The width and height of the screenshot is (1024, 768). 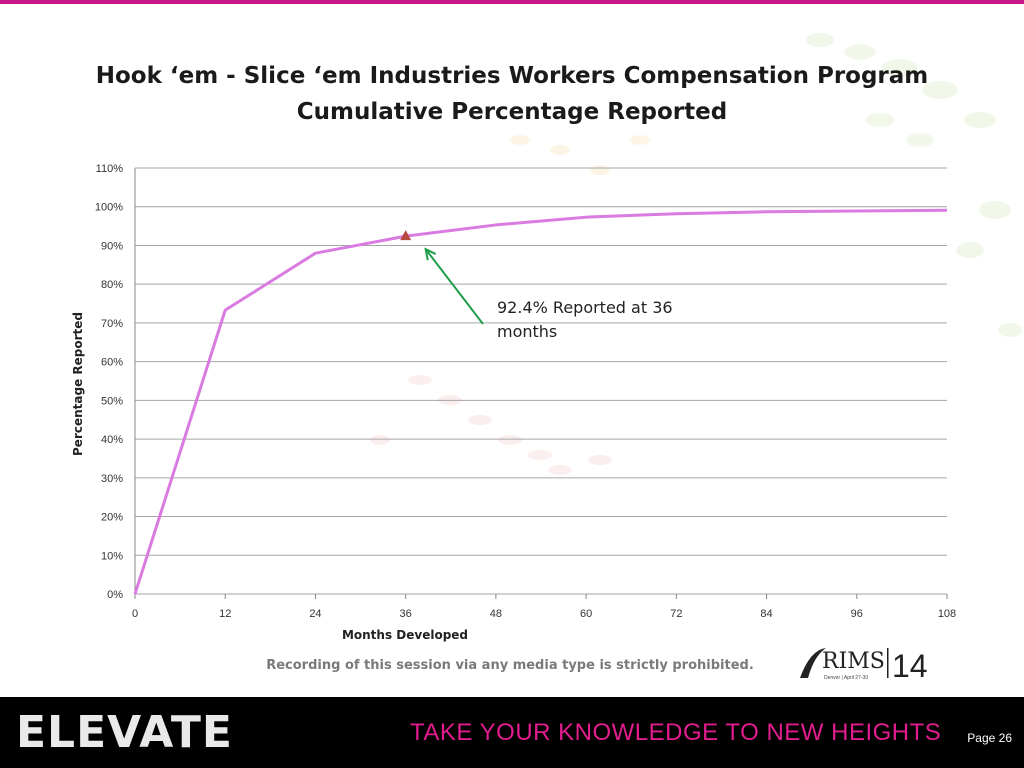 I want to click on x-tick-label: 84, so click(x=766, y=614).